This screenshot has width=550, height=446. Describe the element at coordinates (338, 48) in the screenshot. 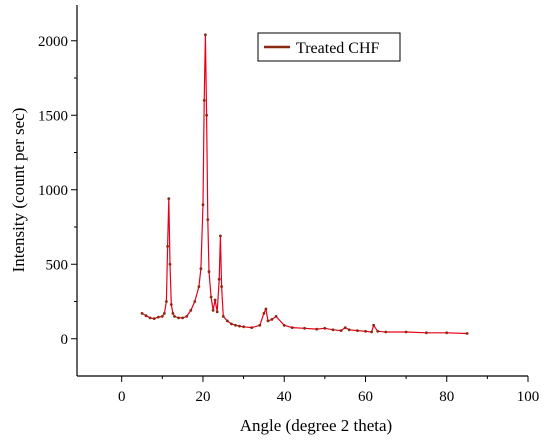

I see `legend-label: Treated CHF` at that location.